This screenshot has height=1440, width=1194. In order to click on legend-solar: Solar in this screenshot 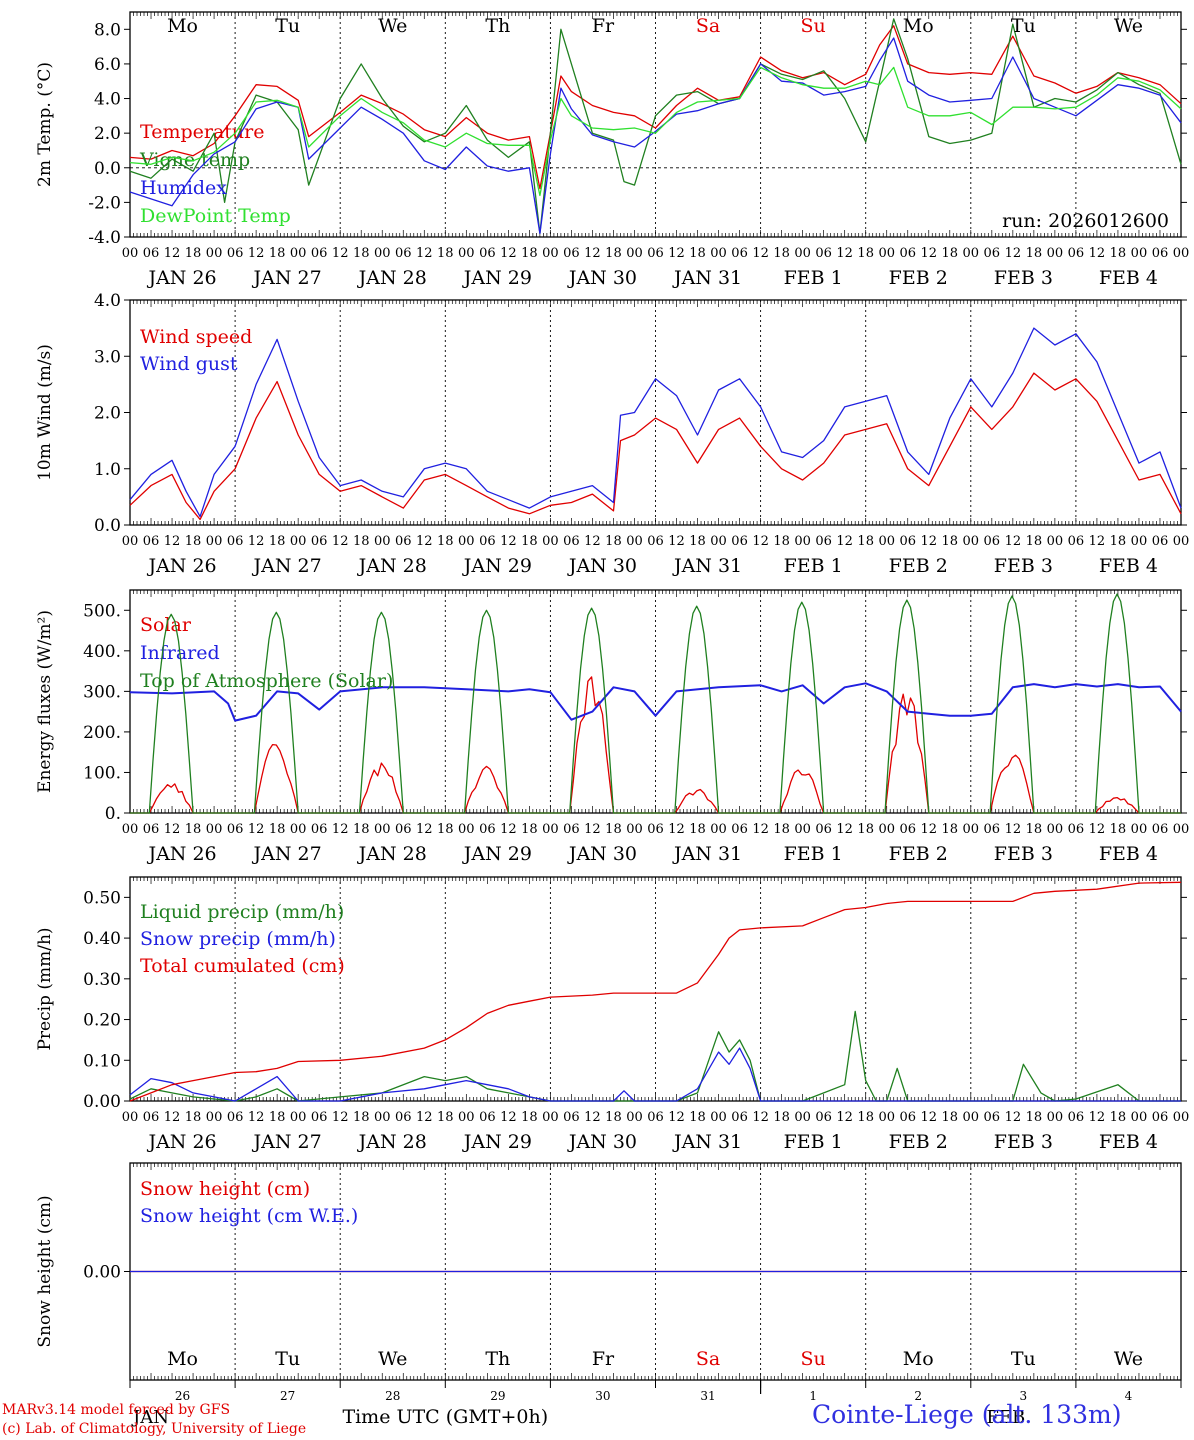, I will do `click(166, 625)`.